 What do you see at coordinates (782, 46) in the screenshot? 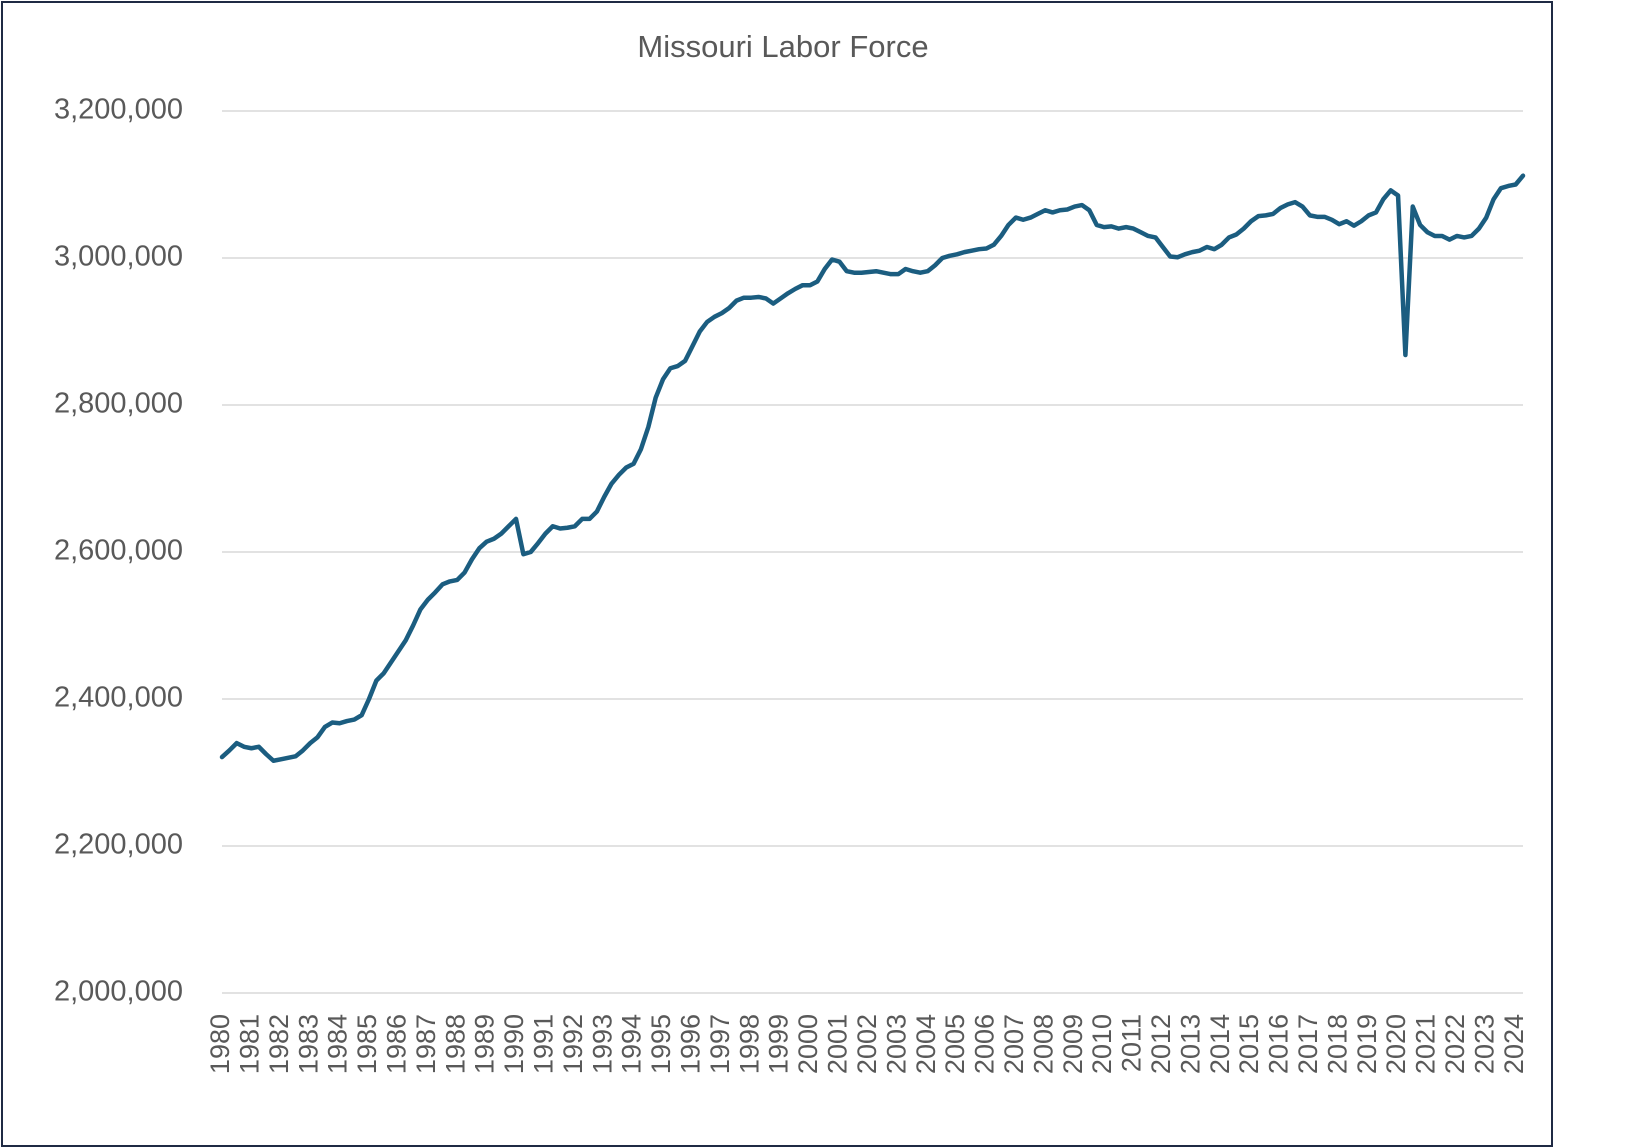
I see `chart-title: Missouri Labor Force` at bounding box center [782, 46].